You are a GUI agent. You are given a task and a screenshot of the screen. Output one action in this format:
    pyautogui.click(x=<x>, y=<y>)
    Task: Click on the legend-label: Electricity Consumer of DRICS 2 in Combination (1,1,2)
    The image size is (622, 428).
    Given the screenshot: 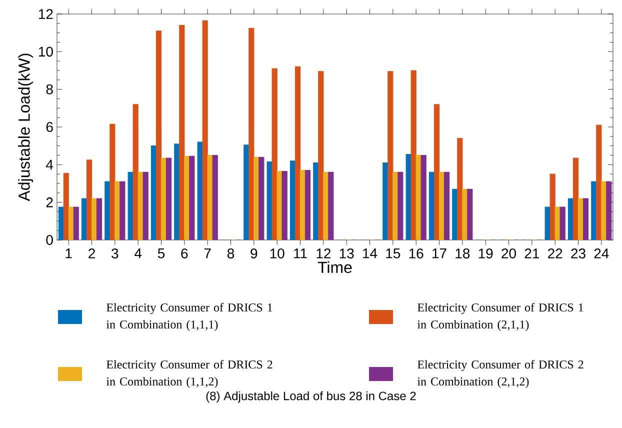 What is the action you would take?
    pyautogui.click(x=189, y=374)
    